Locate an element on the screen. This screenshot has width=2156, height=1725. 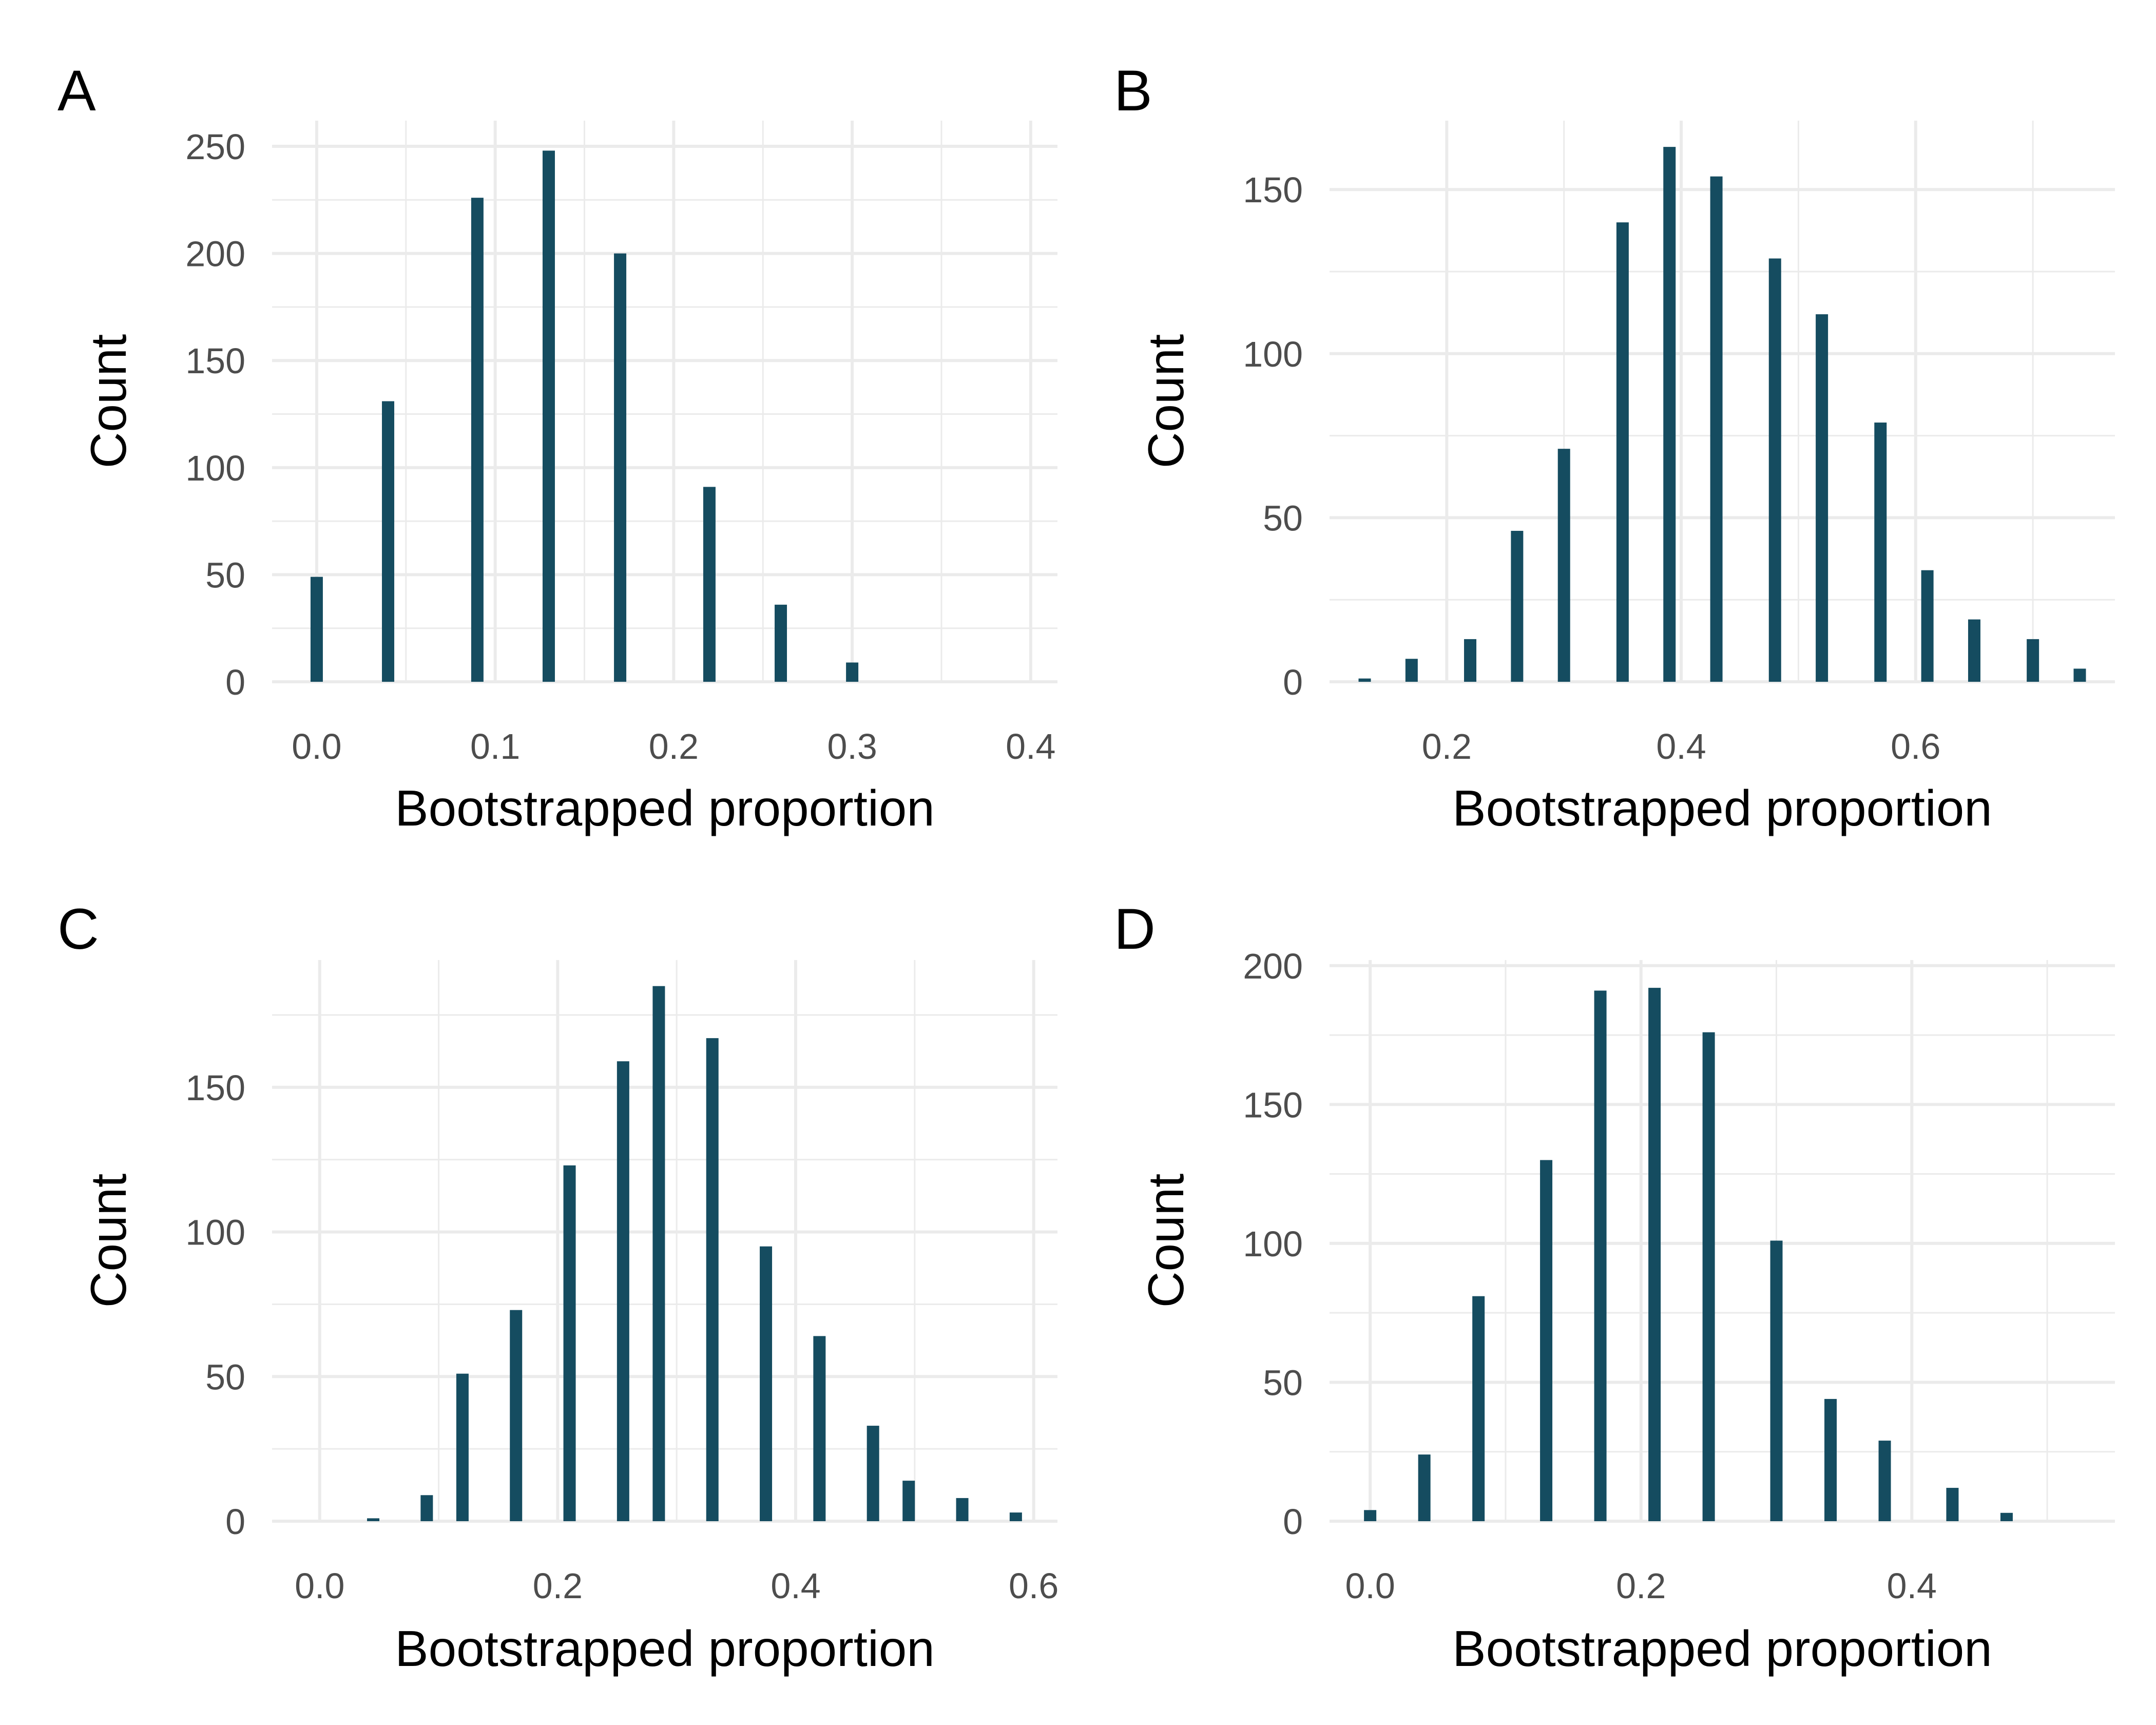
y-tick-label: 250 is located at coordinates (215, 147).